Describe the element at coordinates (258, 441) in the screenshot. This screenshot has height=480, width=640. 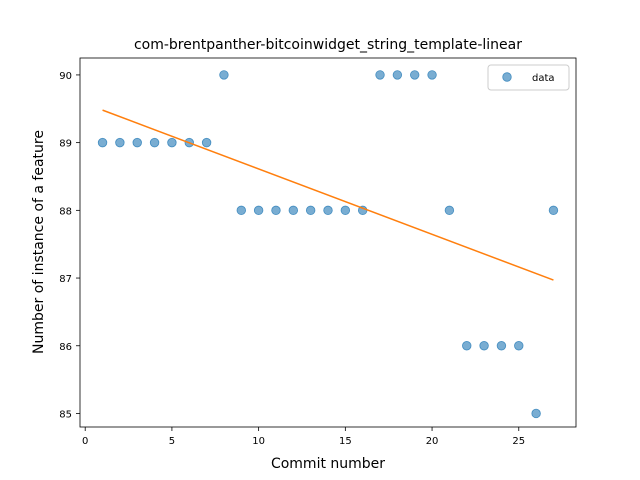
I see `x-tick-label: 10` at that location.